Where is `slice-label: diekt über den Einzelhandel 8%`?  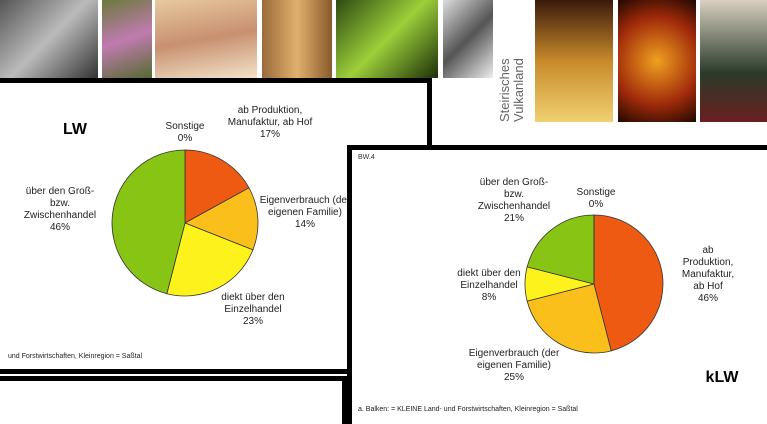
slice-label: diekt über den Einzelhandel 8% is located at coordinates (488, 286).